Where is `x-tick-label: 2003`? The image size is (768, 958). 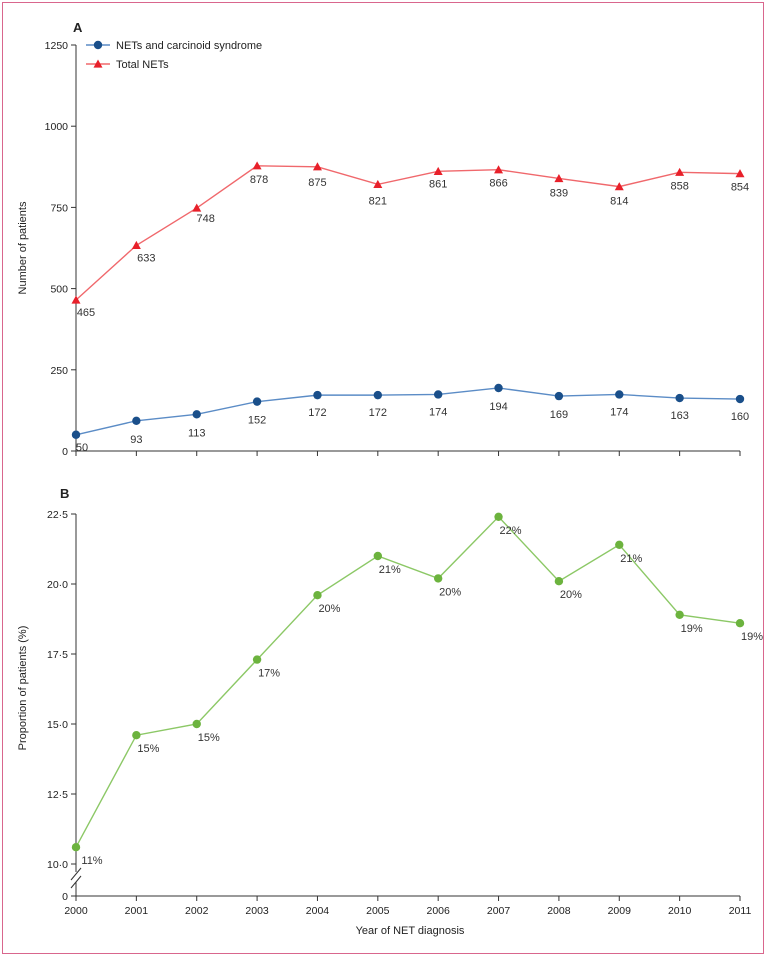 x-tick-label: 2003 is located at coordinates (257, 911).